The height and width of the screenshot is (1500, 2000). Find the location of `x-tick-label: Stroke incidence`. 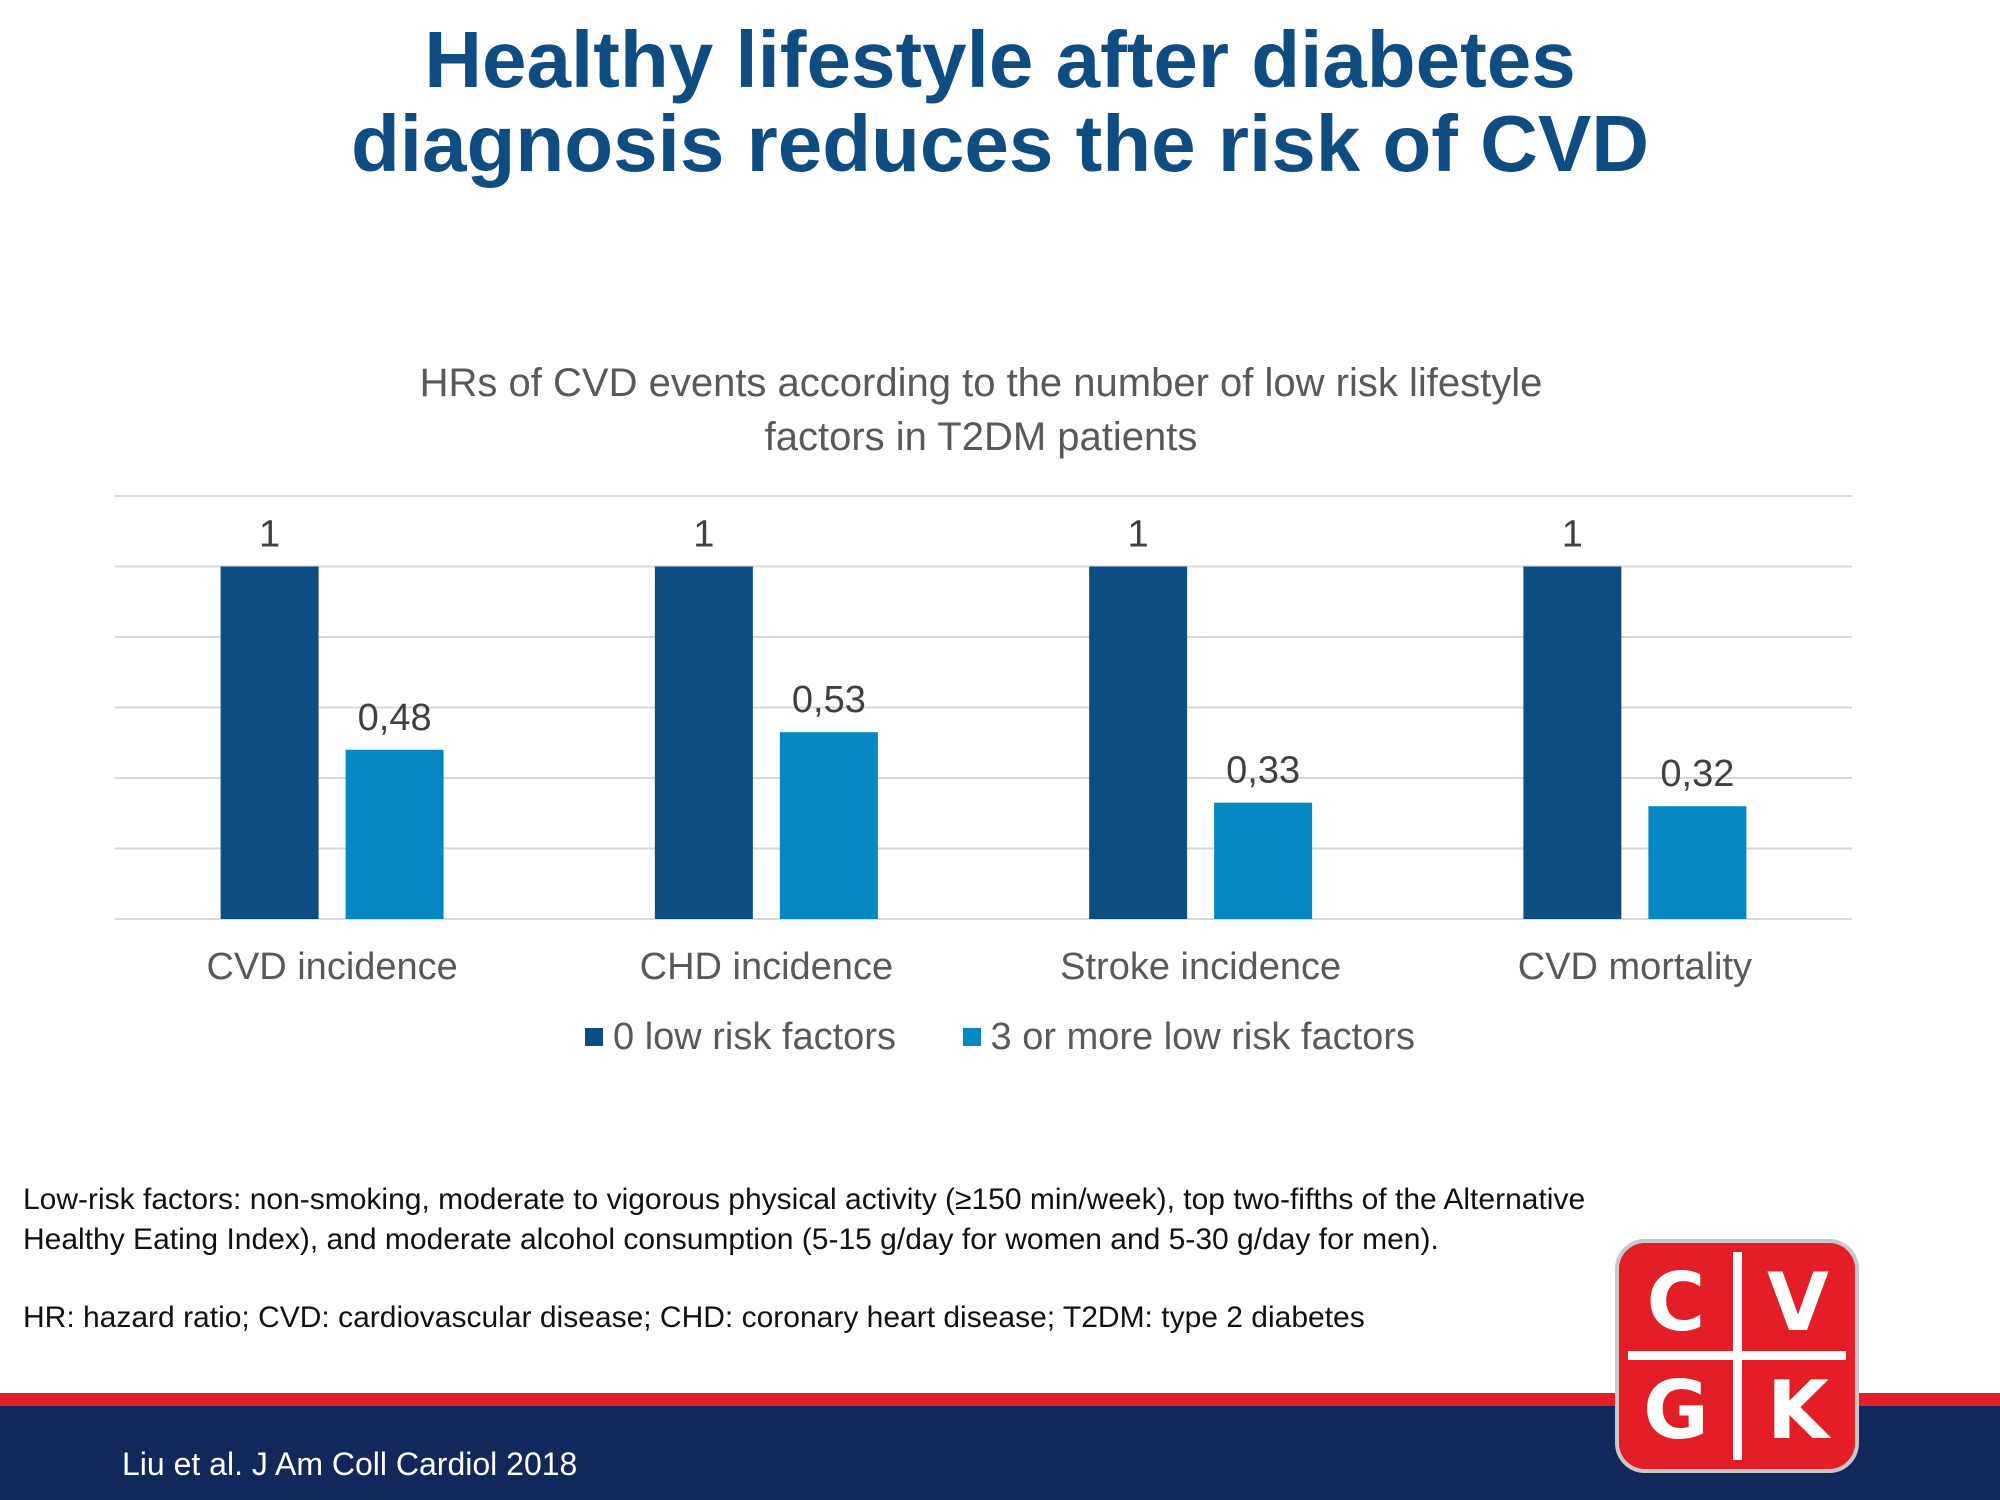

x-tick-label: Stroke incidence is located at coordinates (1200, 967).